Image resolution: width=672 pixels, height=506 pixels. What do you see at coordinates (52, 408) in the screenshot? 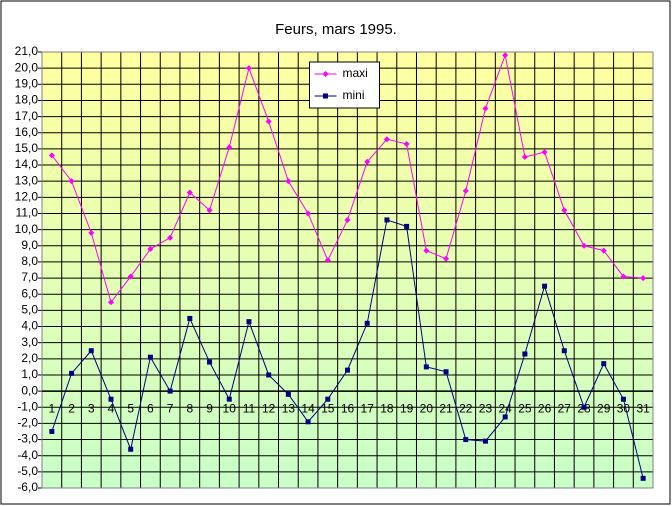
I see `x-tick-label: 1` at bounding box center [52, 408].